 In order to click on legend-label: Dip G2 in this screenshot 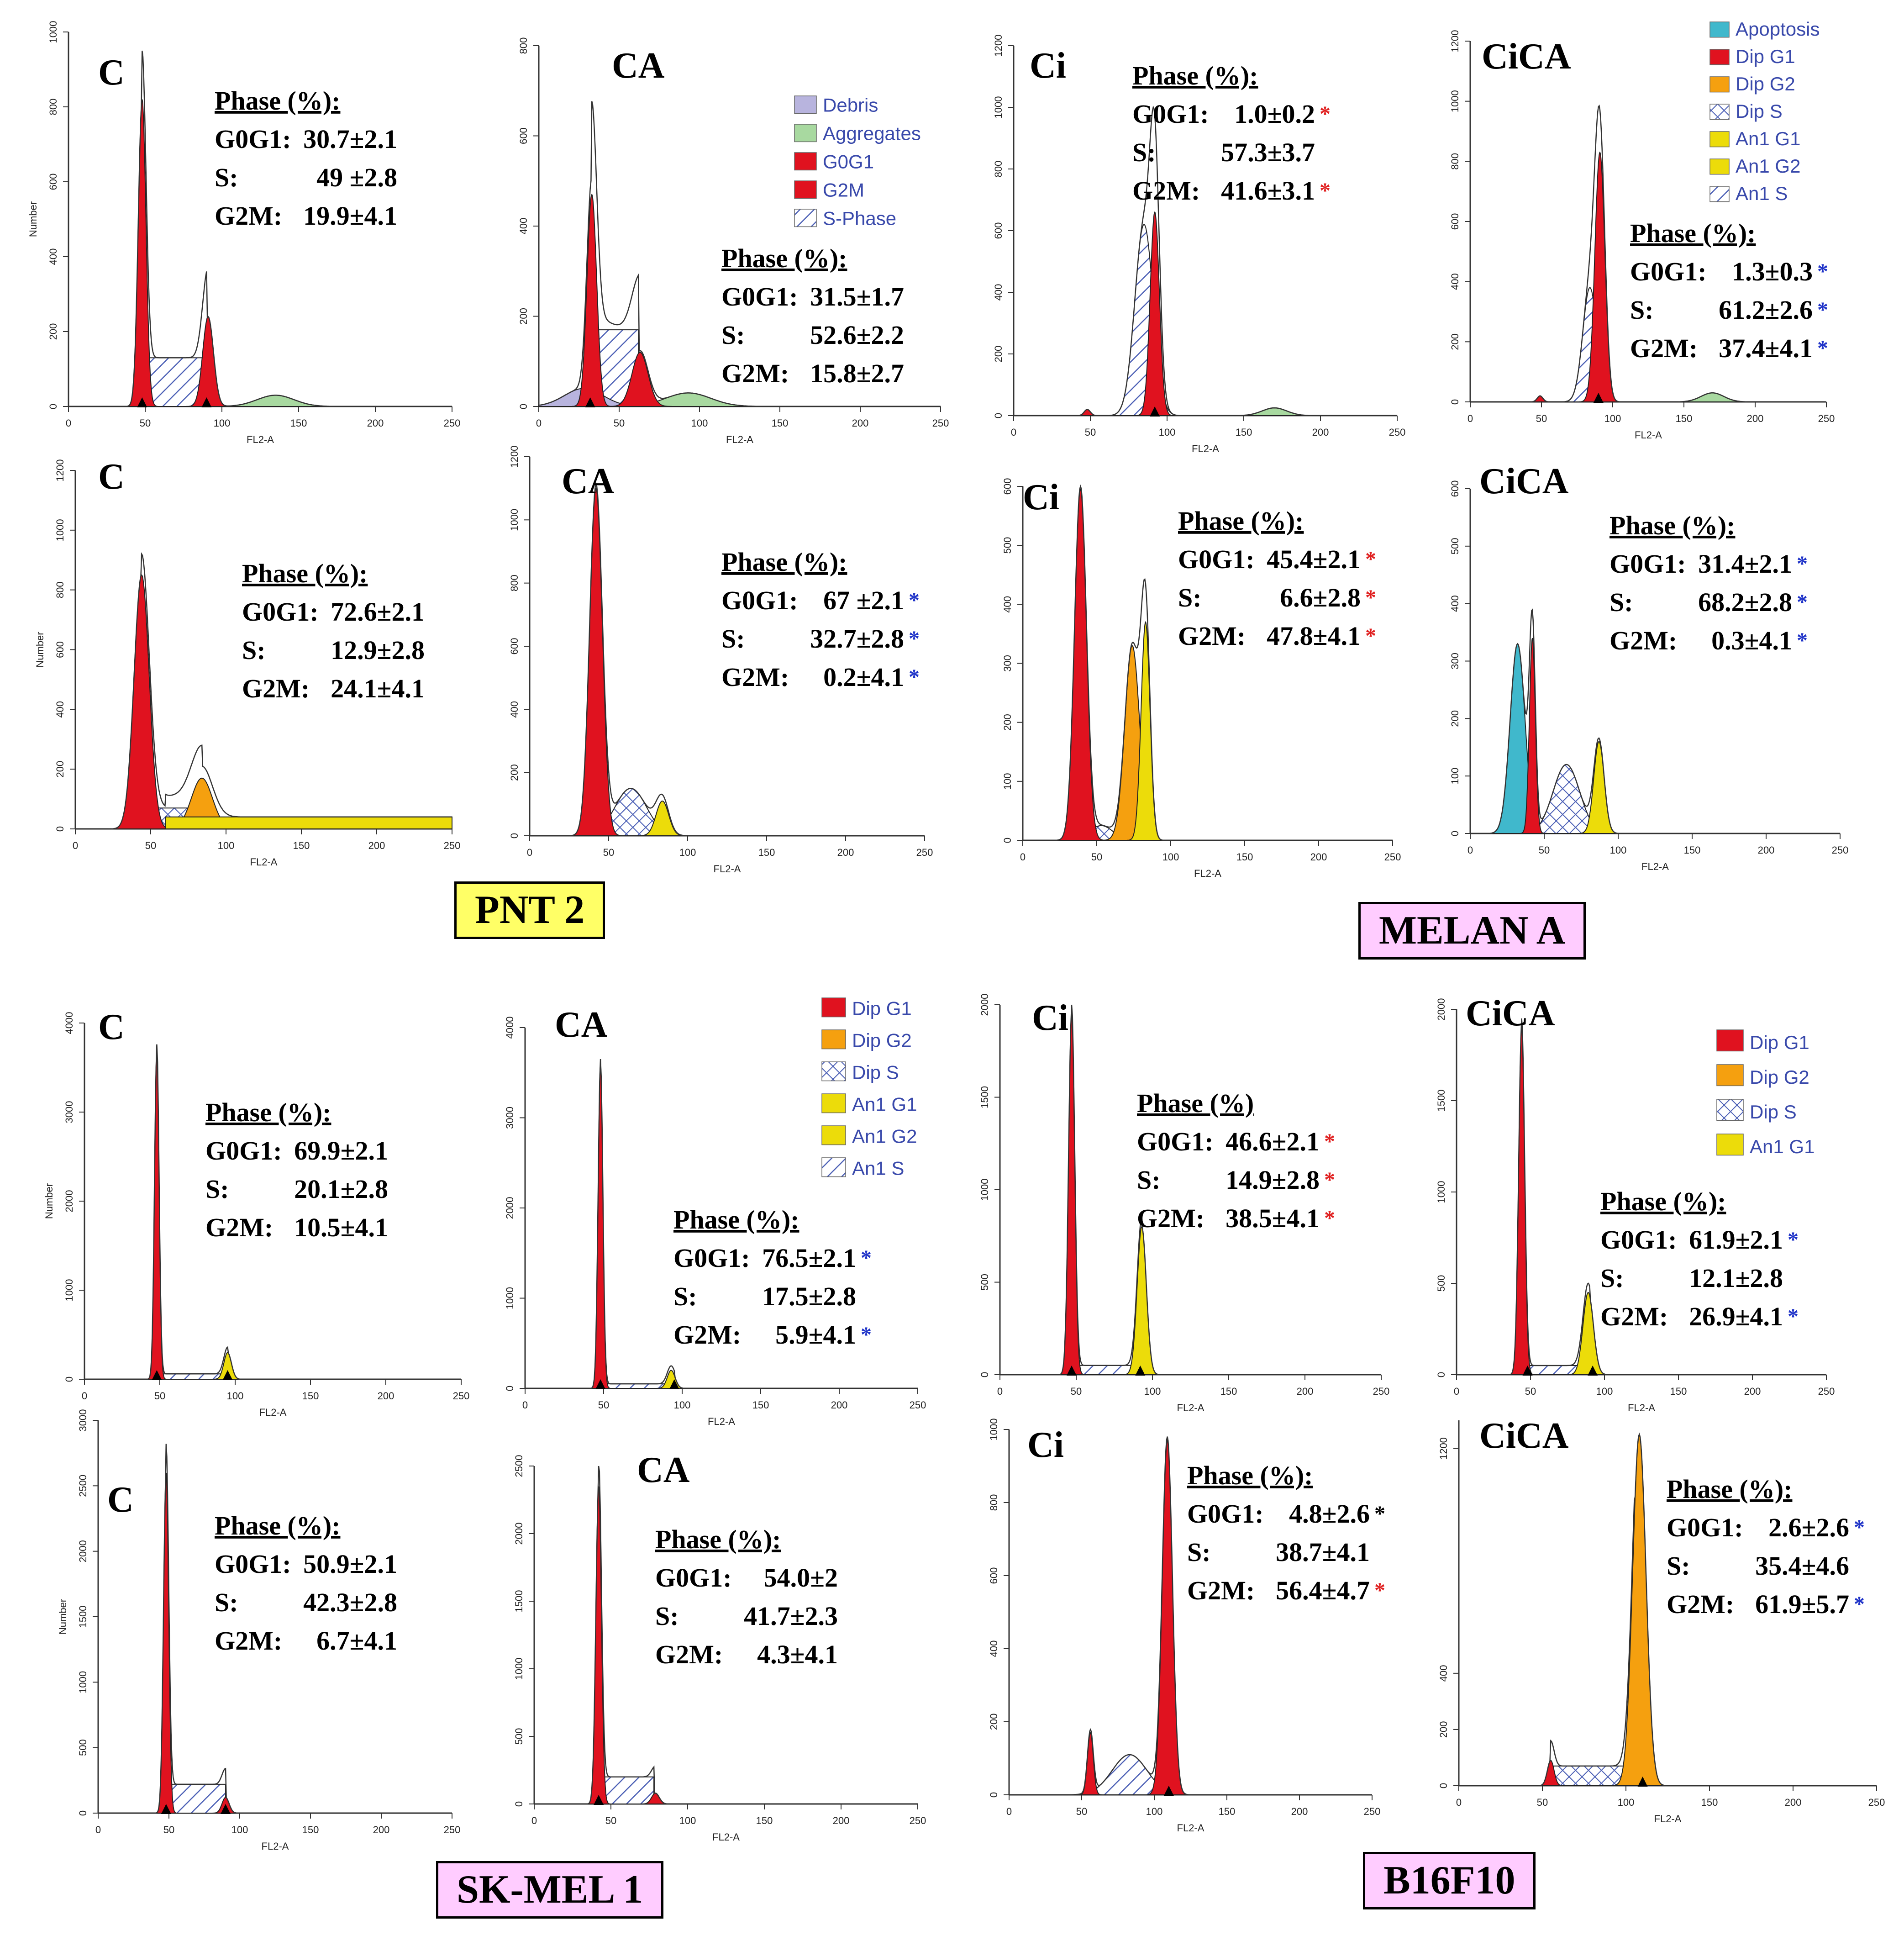, I will do `click(882, 1040)`.